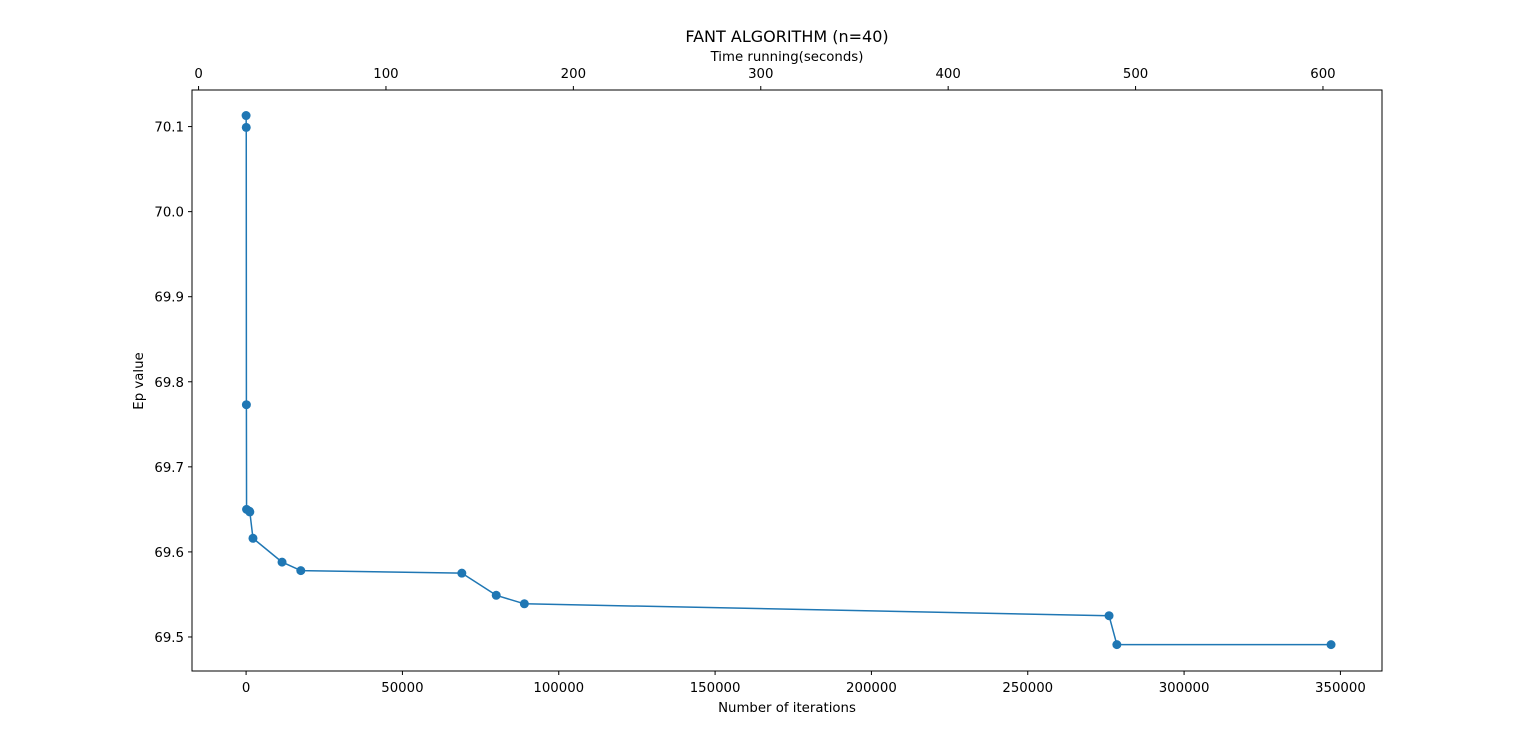 This screenshot has width=1536, height=754. Describe the element at coordinates (402, 688) in the screenshot. I see `x-tick-label: 50000` at that location.